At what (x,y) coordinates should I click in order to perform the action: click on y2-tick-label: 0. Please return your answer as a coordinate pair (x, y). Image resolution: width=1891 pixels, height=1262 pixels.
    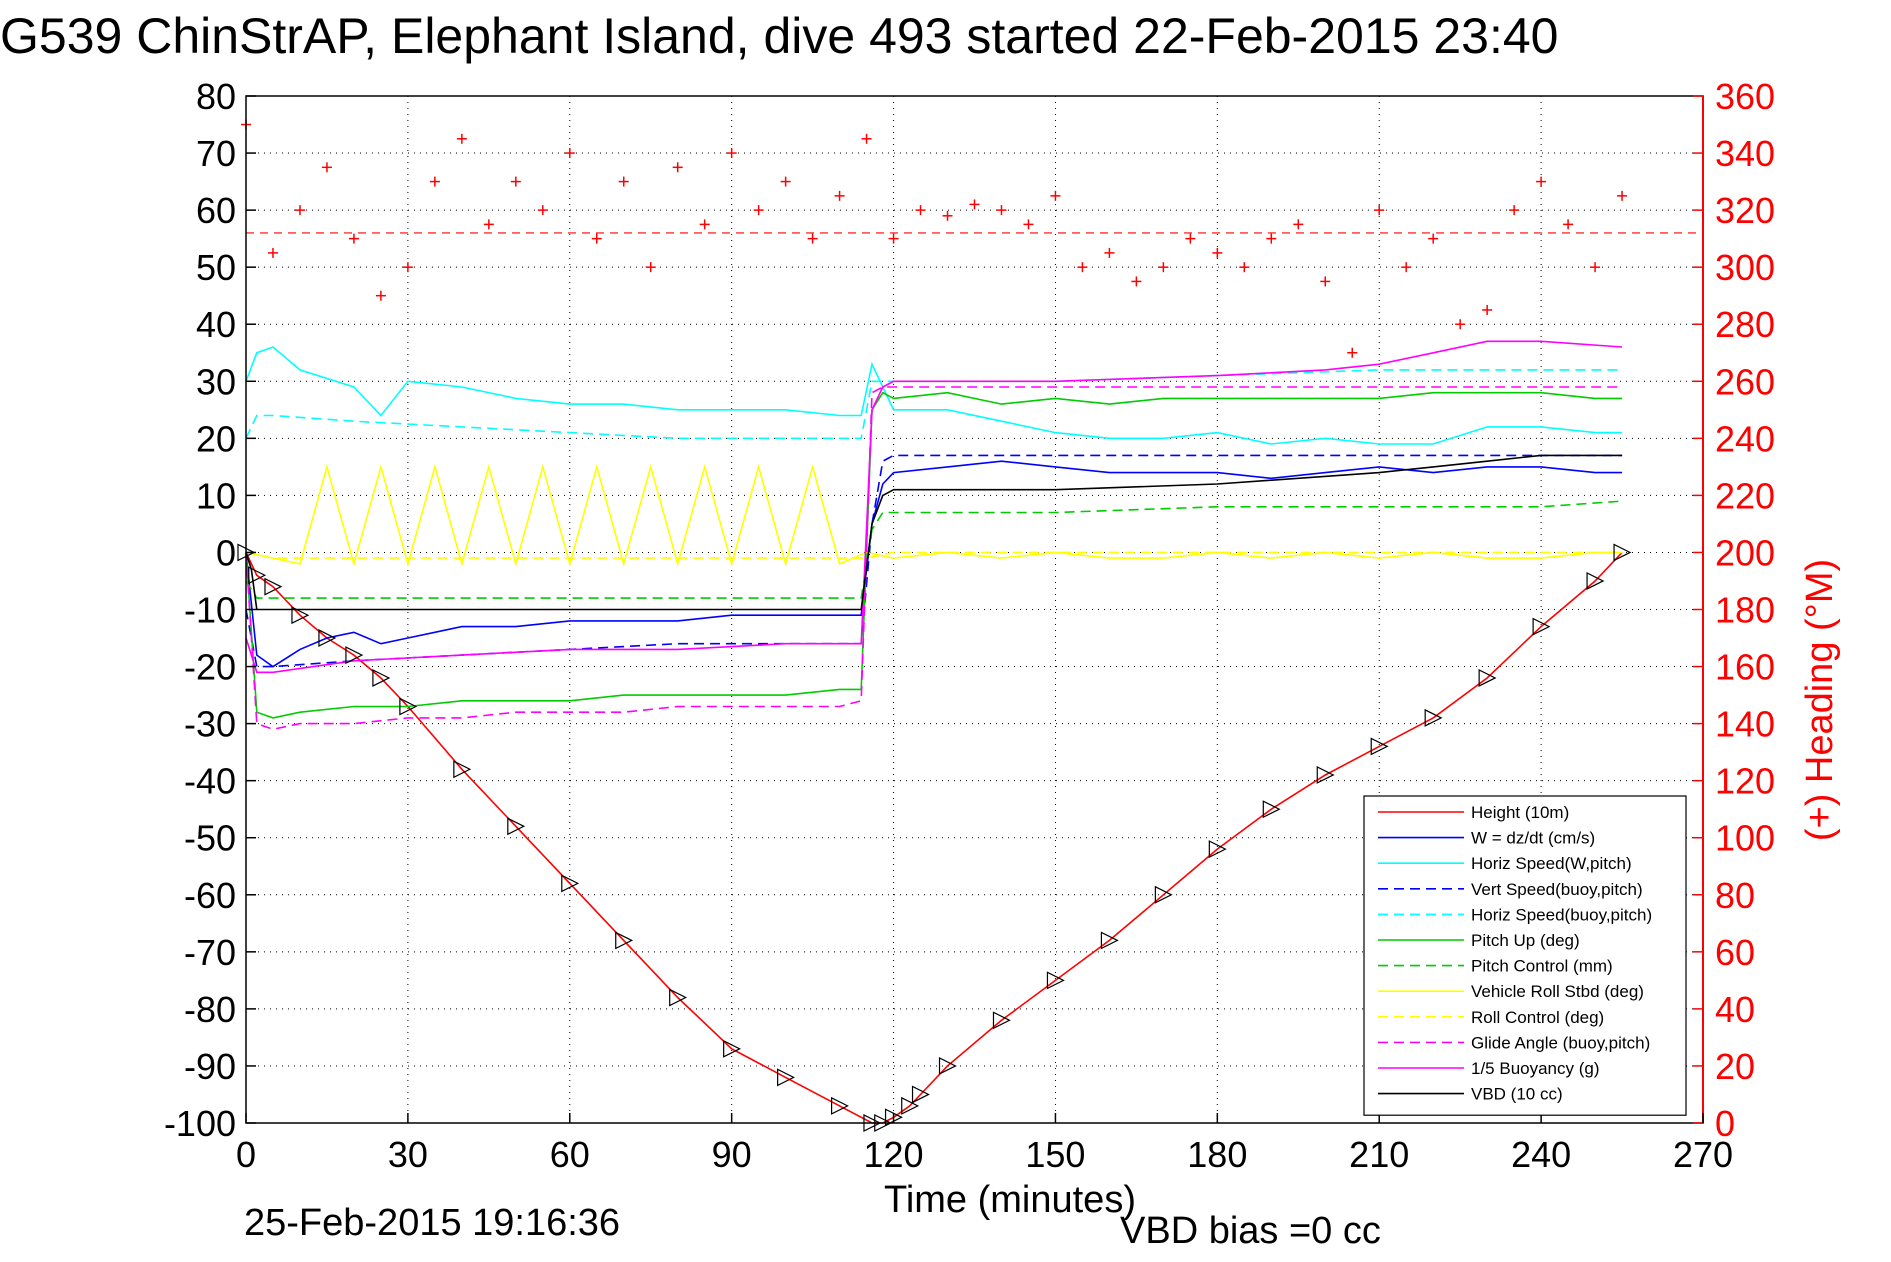
    Looking at the image, I should click on (1725, 1123).